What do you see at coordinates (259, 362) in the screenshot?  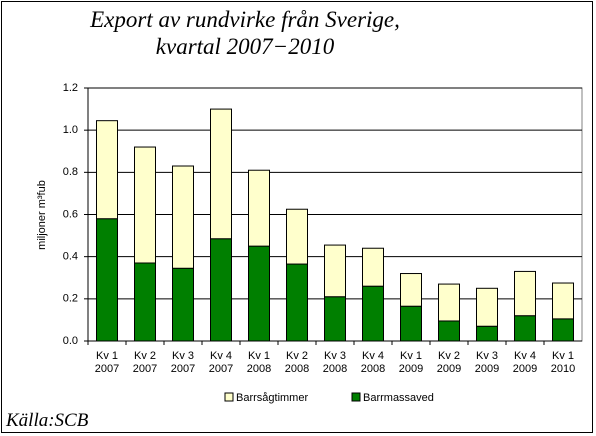 I see `x-tick-label: Kv 1 2008` at bounding box center [259, 362].